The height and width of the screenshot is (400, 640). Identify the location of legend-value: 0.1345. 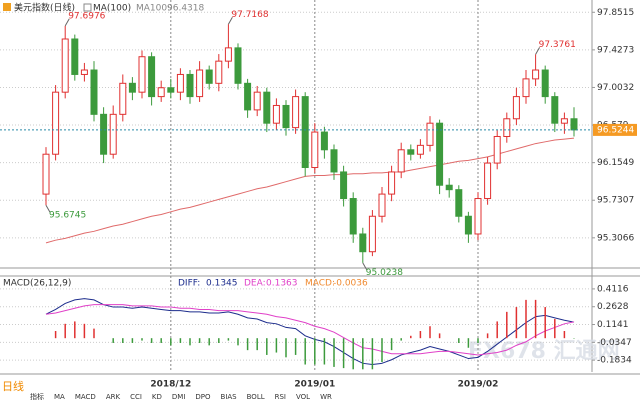
(222, 284).